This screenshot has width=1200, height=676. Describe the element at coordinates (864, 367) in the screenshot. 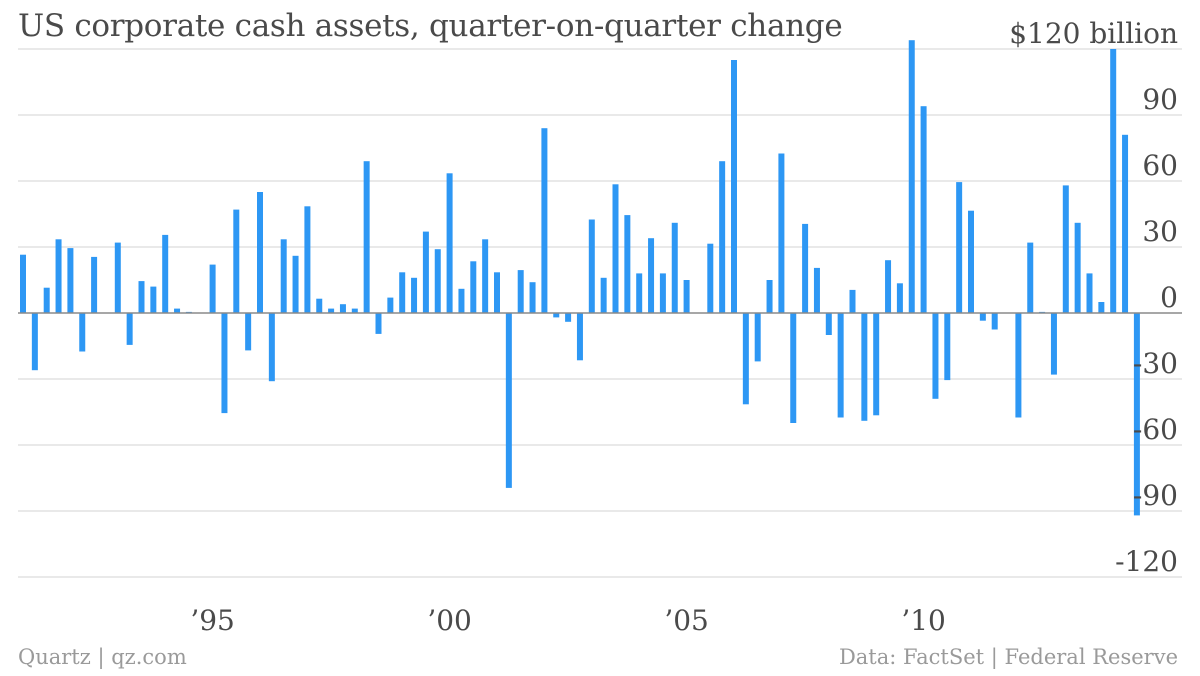

I see `bar-2008Q4` at that location.